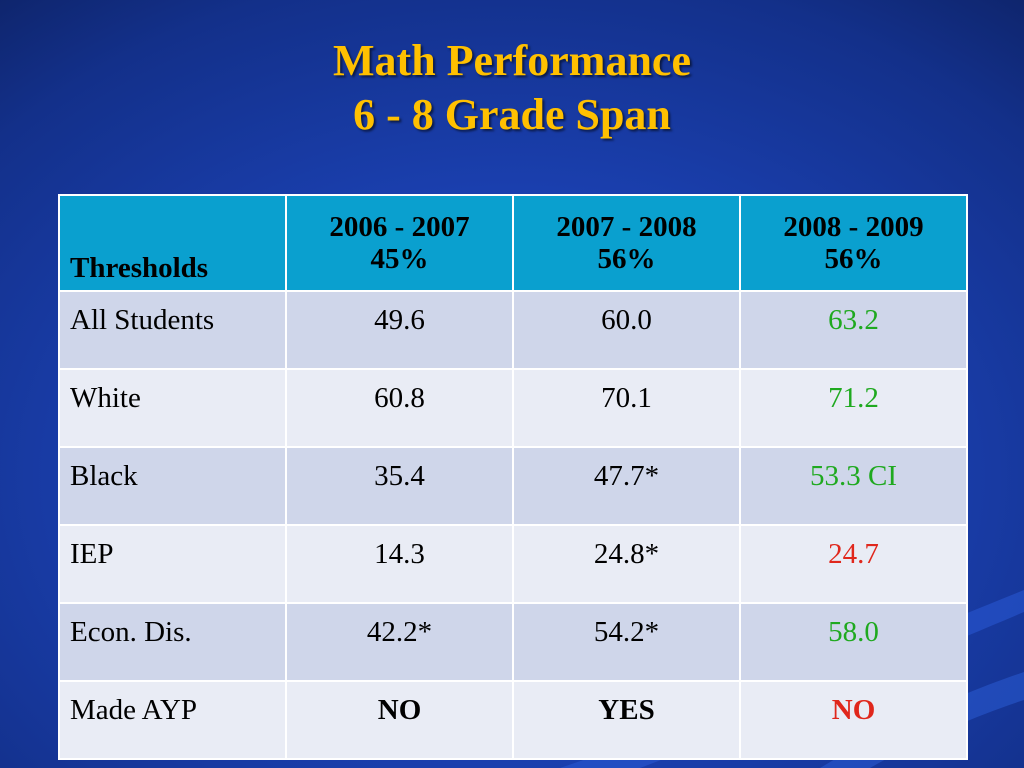 The image size is (1024, 768). I want to click on cell-value: 60.0, so click(626, 330).